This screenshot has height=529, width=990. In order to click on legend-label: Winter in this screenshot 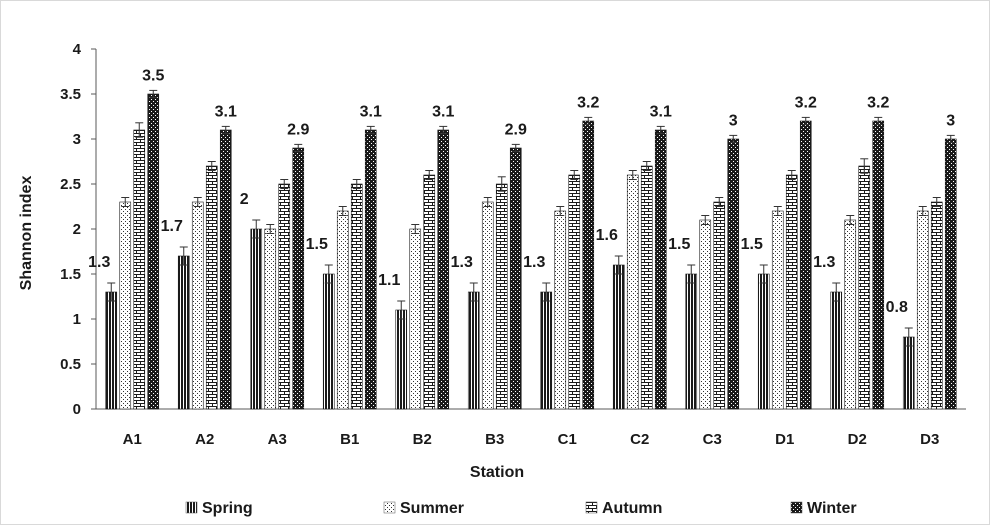, I will do `click(832, 508)`.